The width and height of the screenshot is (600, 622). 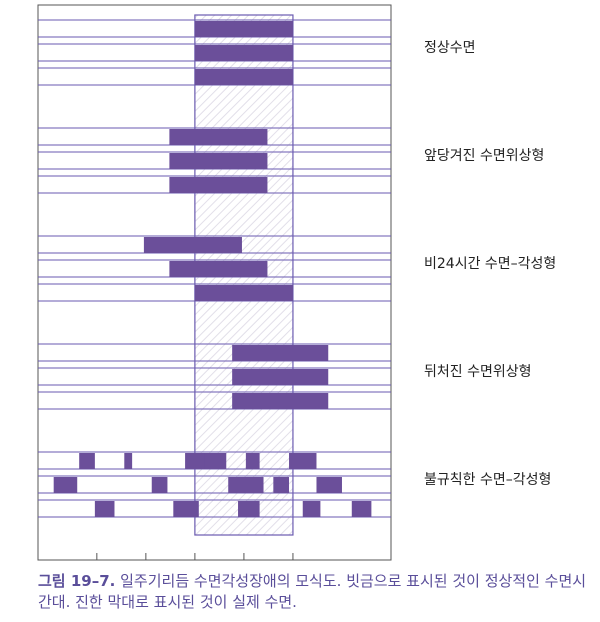 What do you see at coordinates (195, 556) in the screenshot?
I see `time-axis-ticks` at bounding box center [195, 556].